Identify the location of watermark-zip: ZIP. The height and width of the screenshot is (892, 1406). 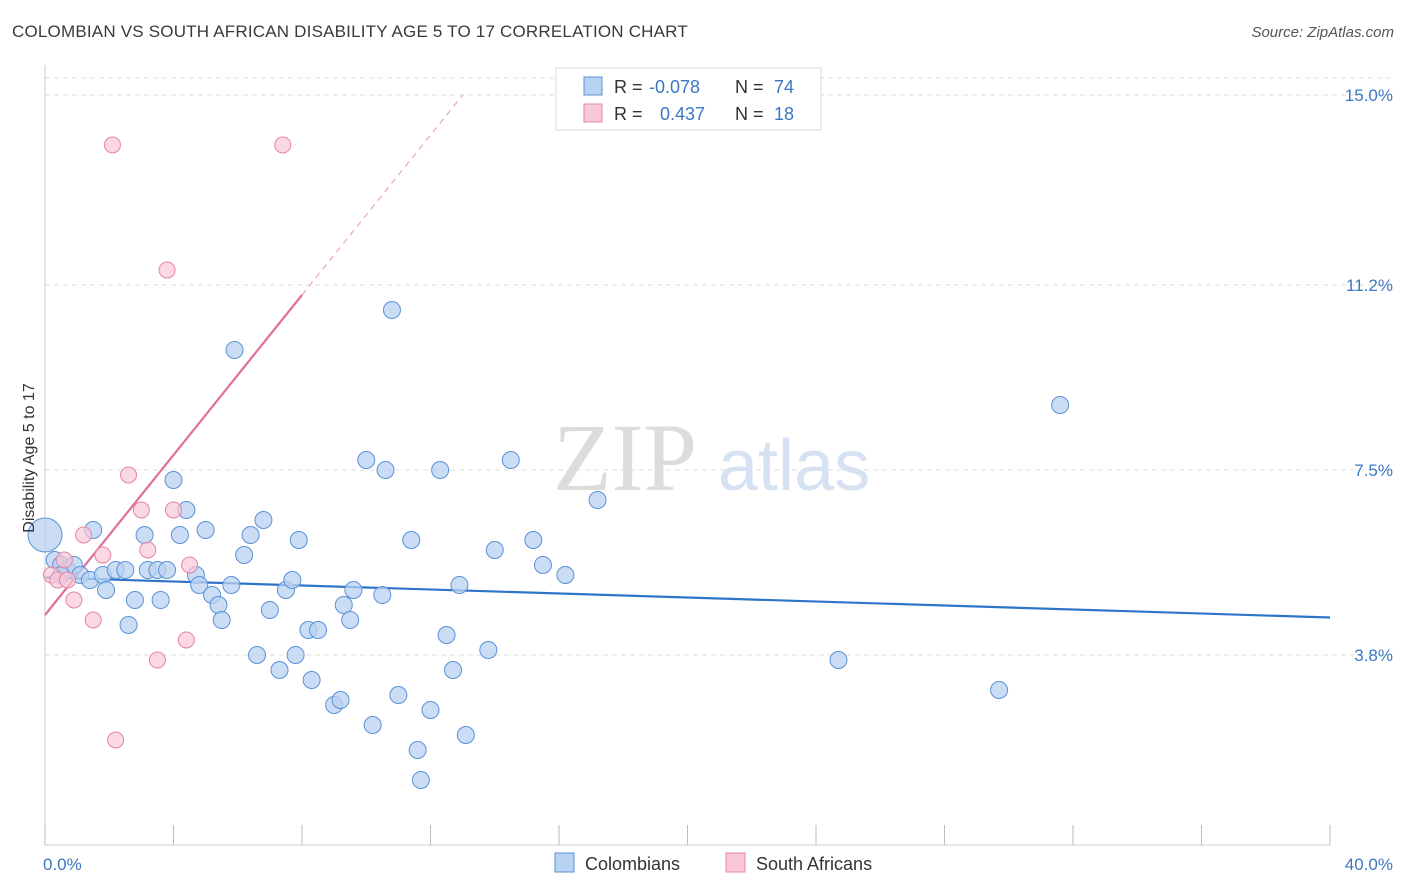
(625, 457).